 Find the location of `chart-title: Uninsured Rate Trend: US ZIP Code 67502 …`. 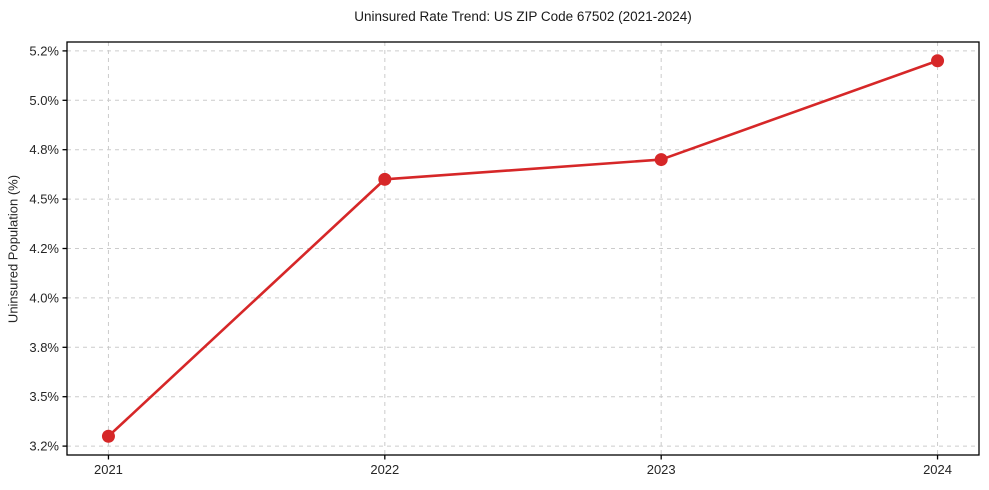

chart-title: Uninsured Rate Trend: US ZIP Code 67502 … is located at coordinates (523, 16).